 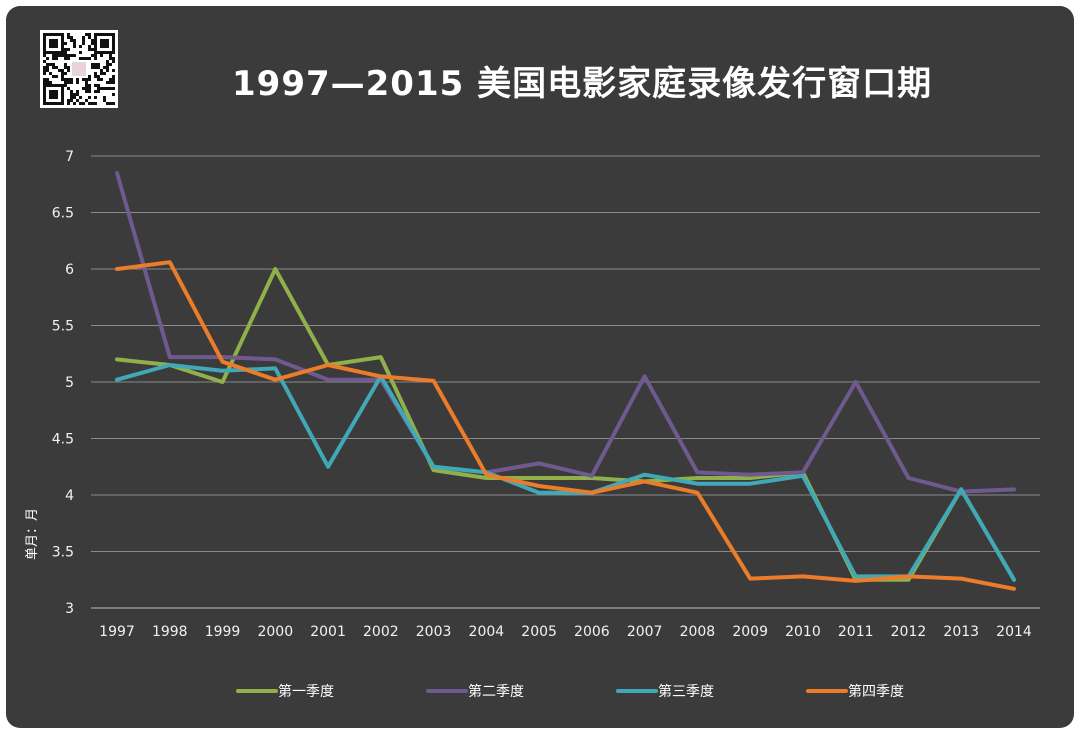 What do you see at coordinates (63, 214) in the screenshot?
I see `y-tick-label: 6.5` at bounding box center [63, 214].